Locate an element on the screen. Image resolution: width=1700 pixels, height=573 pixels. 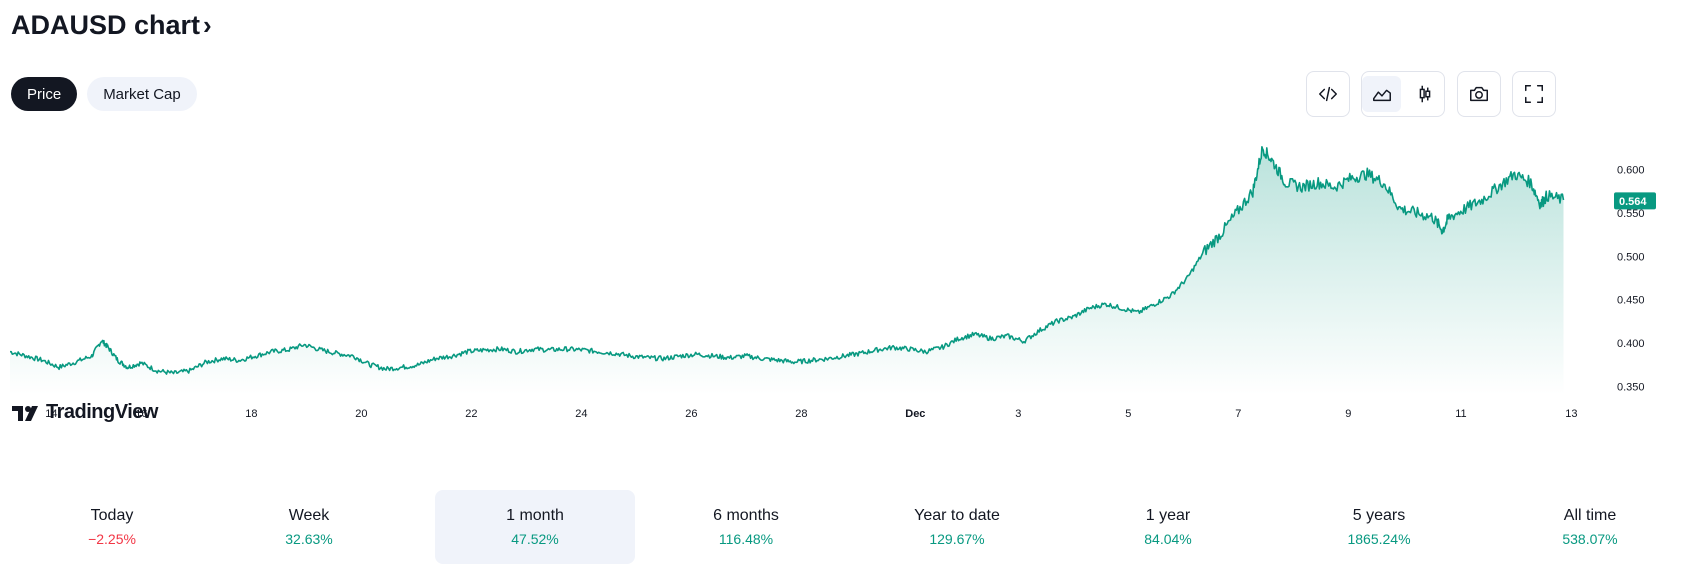
chart-title-text: ADAUSD chart is located at coordinates (106, 25).